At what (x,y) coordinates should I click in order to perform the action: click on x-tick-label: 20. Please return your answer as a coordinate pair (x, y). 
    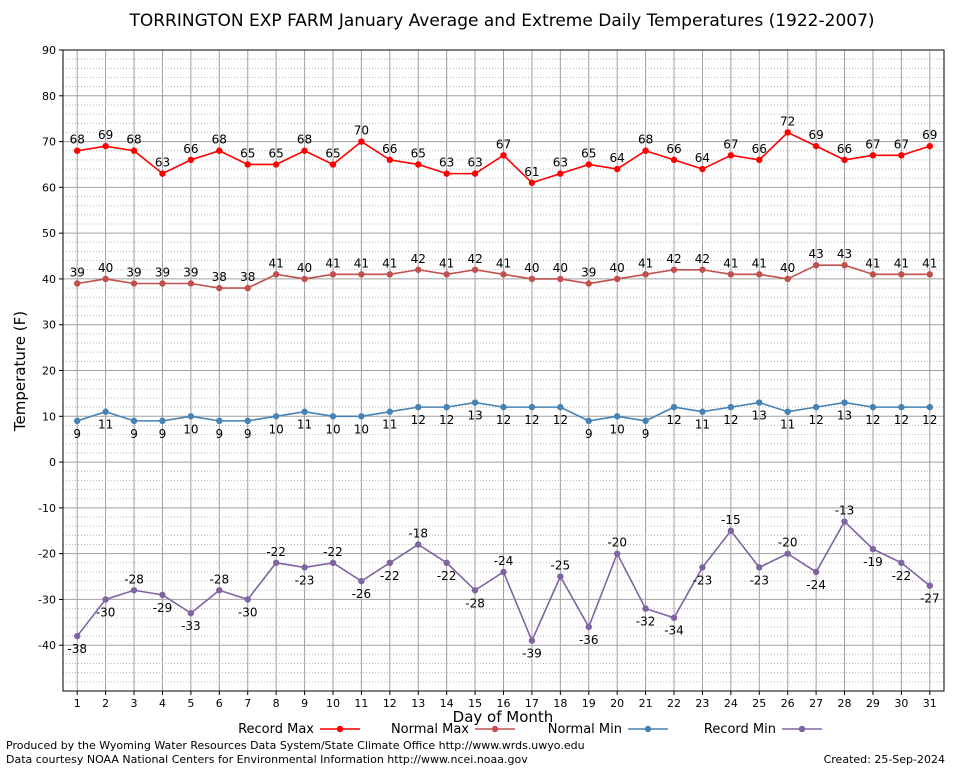
    Looking at the image, I should click on (617, 703).